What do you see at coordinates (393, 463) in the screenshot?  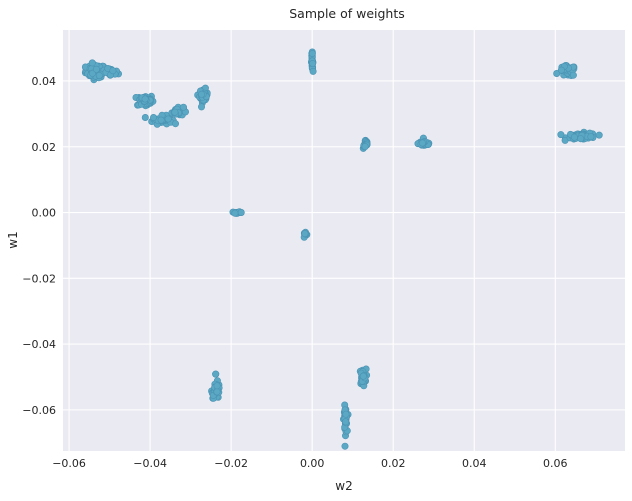 I see `x-tick-label: 0.02` at bounding box center [393, 463].